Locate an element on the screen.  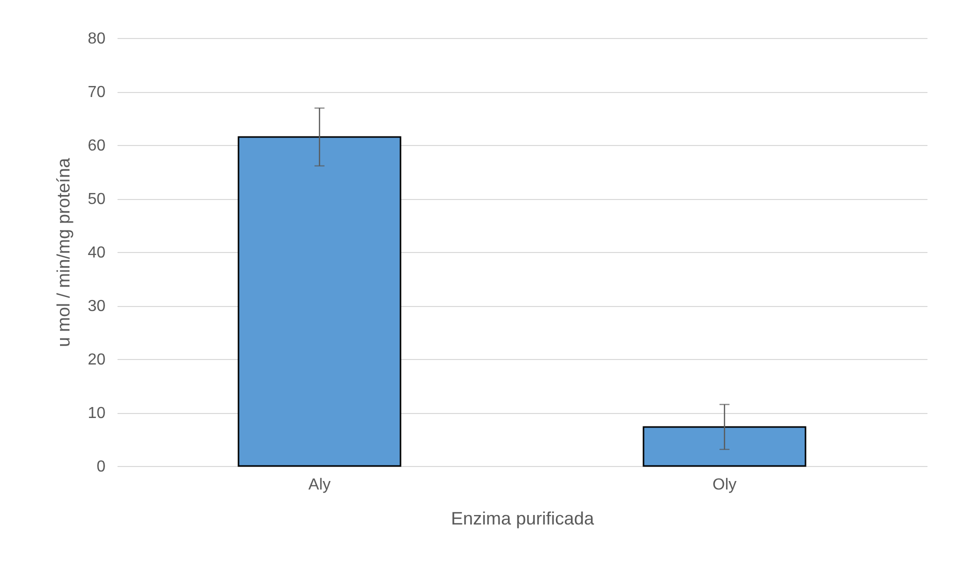
y-tick-label: 10 is located at coordinates (97, 413).